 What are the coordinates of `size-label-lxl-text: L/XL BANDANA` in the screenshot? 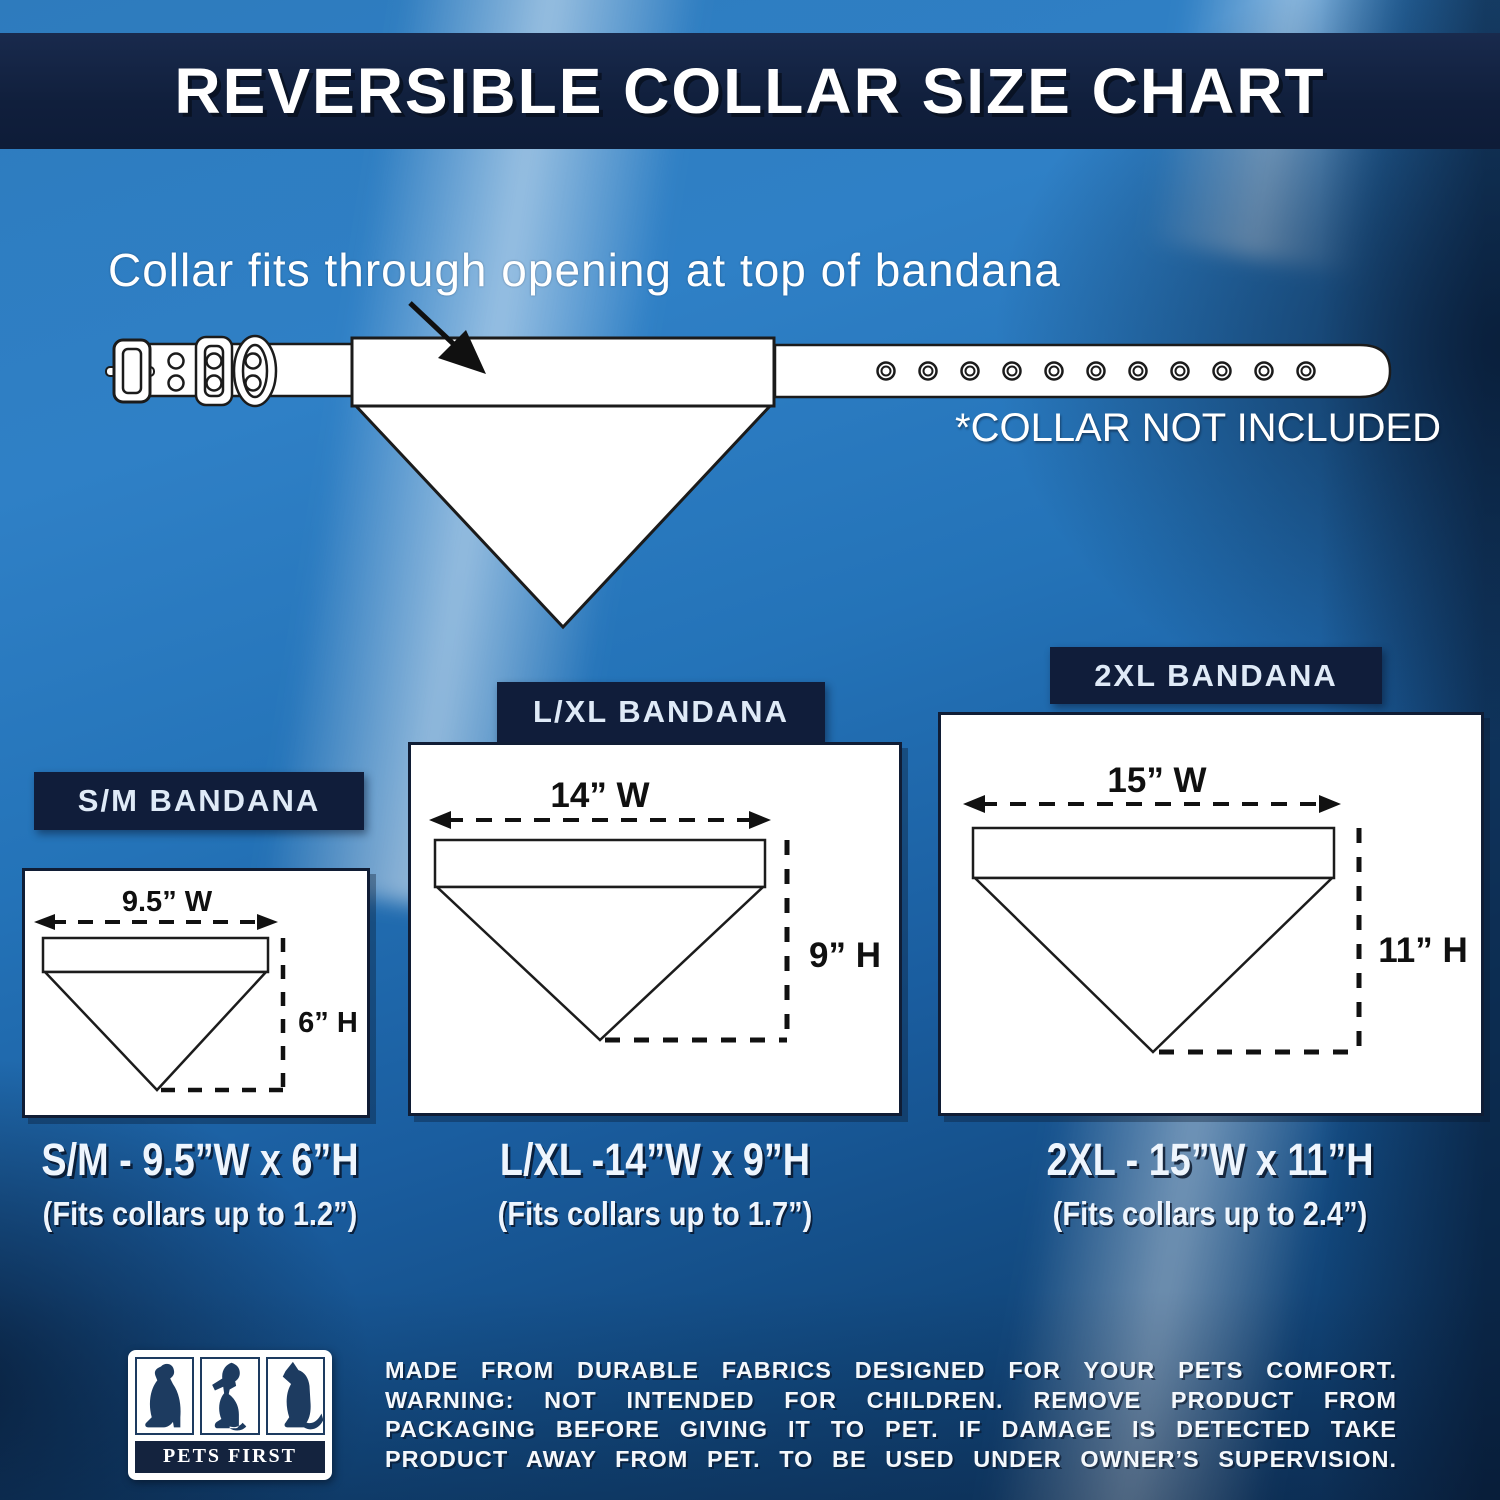 It's located at (661, 711).